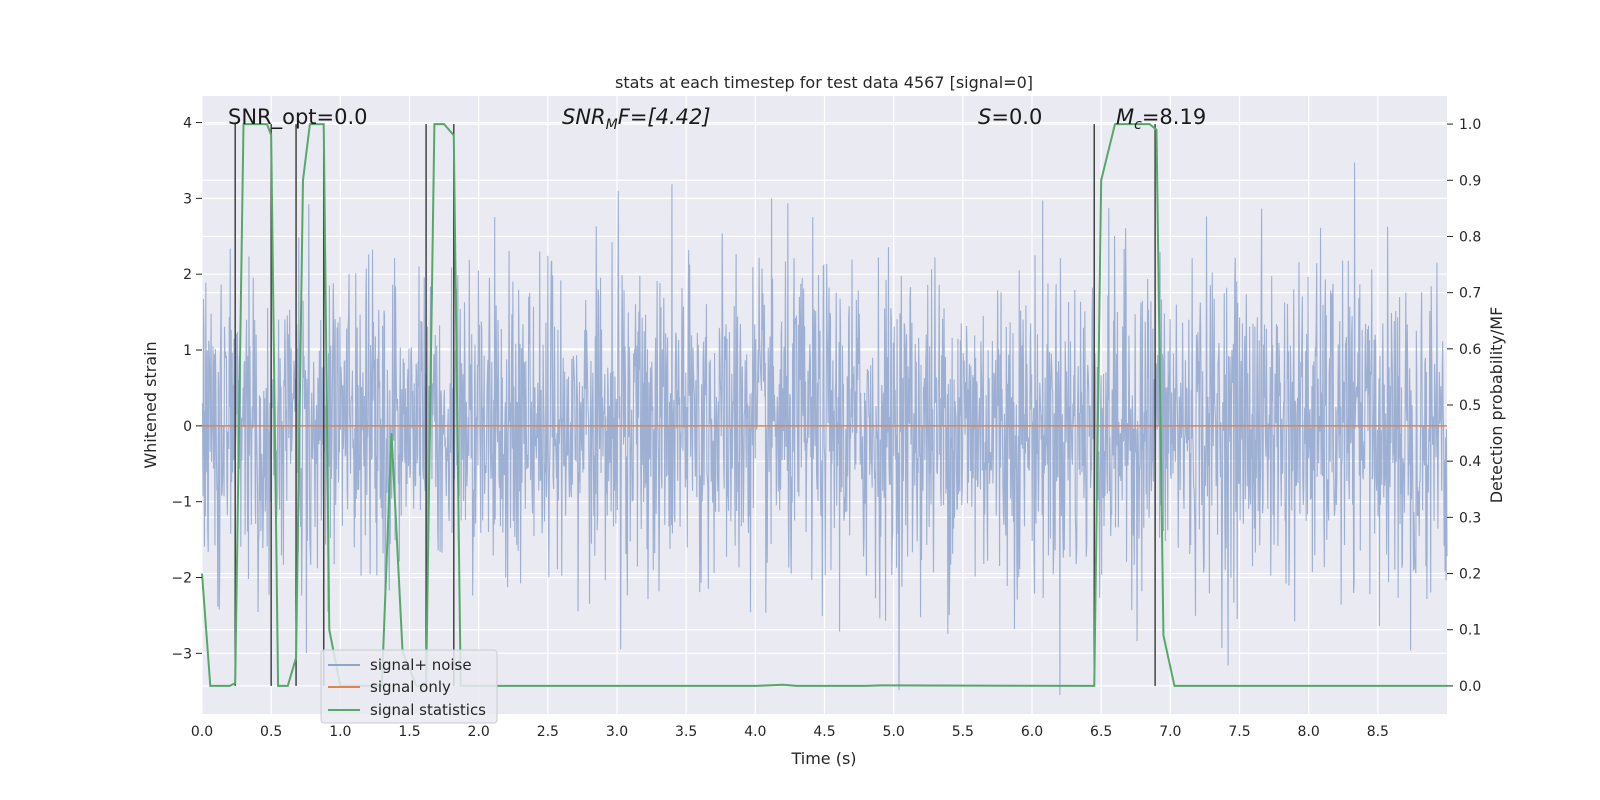 The image size is (1600, 800). What do you see at coordinates (1470, 518) in the screenshot?
I see `y-right-tick-label-7: 0.3` at bounding box center [1470, 518].